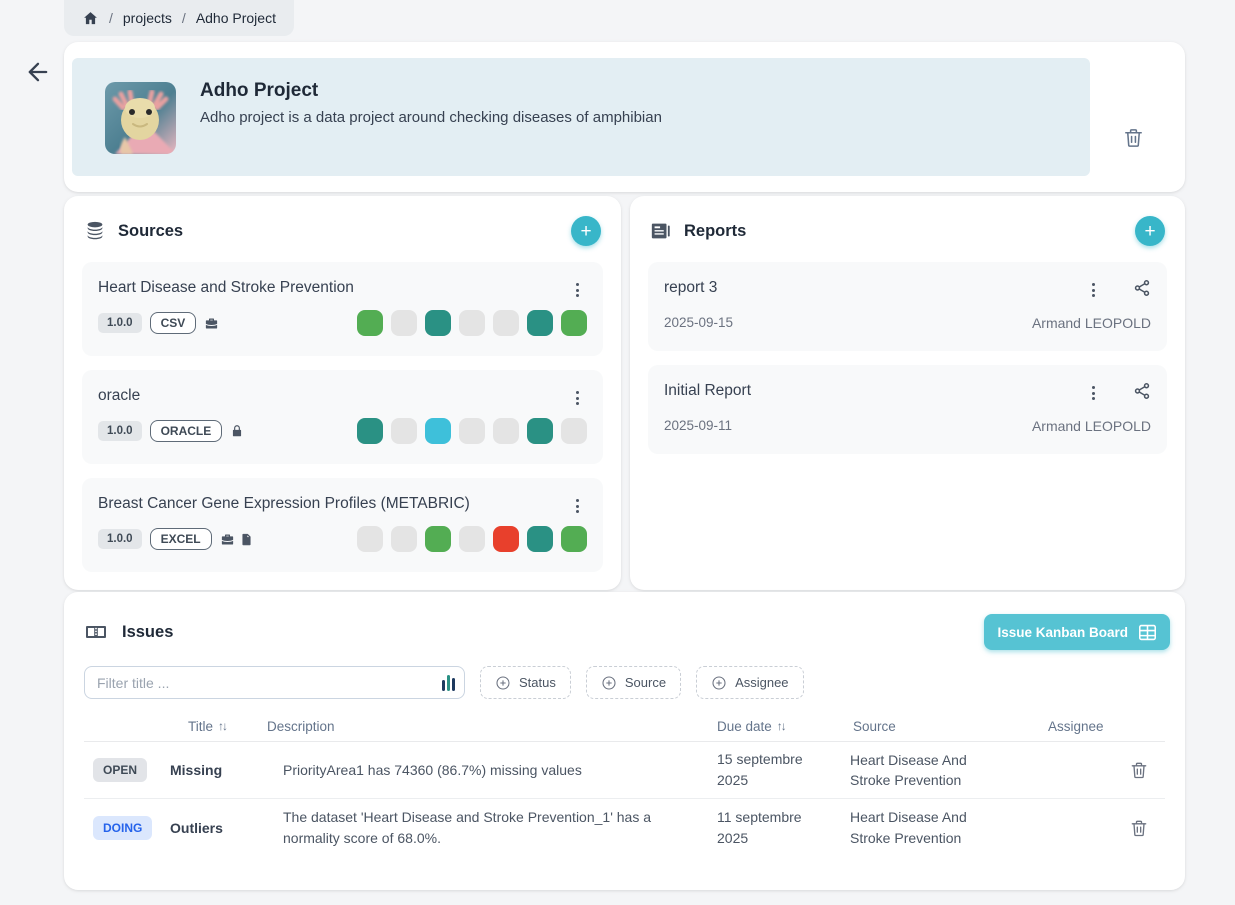  Describe the element at coordinates (151, 230) in the screenshot. I see `sources-title: Sources` at that location.